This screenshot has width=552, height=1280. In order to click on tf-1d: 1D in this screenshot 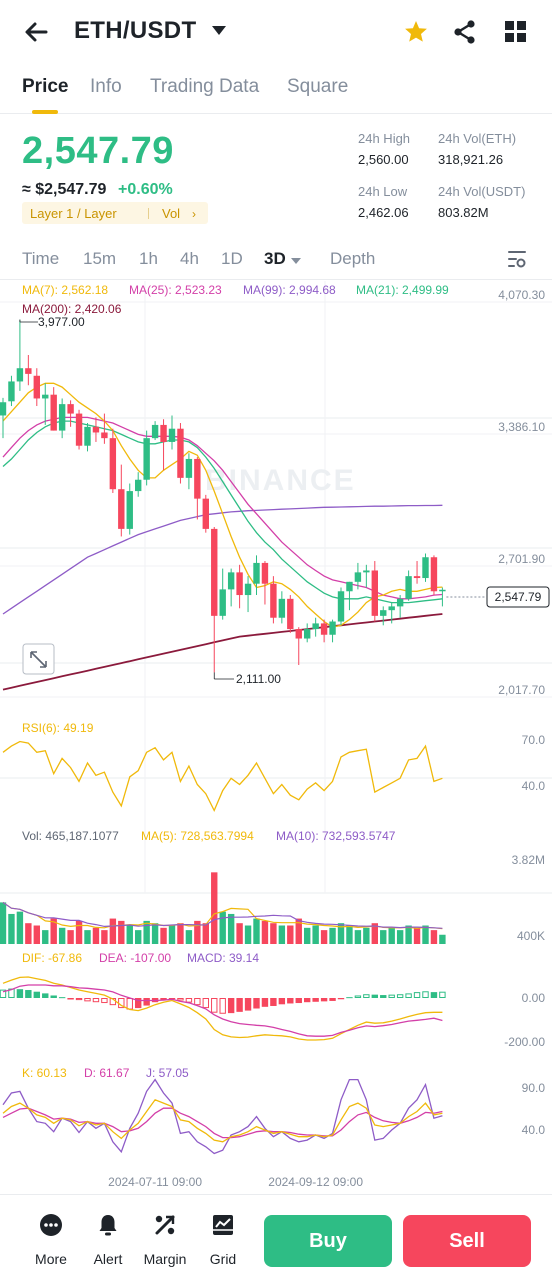, I will do `click(232, 258)`.